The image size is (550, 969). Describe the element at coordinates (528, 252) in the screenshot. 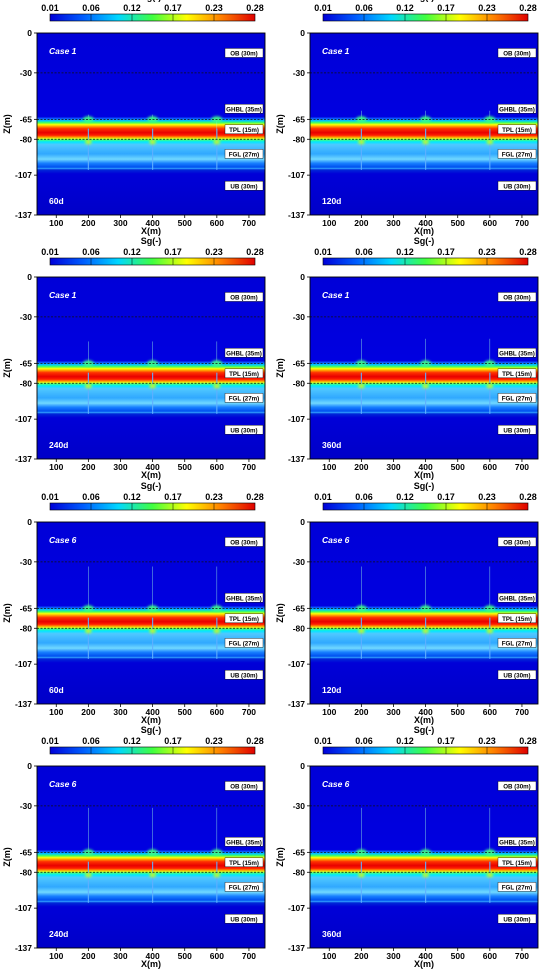

I see `colorbar-tick-label: 0.28` at that location.